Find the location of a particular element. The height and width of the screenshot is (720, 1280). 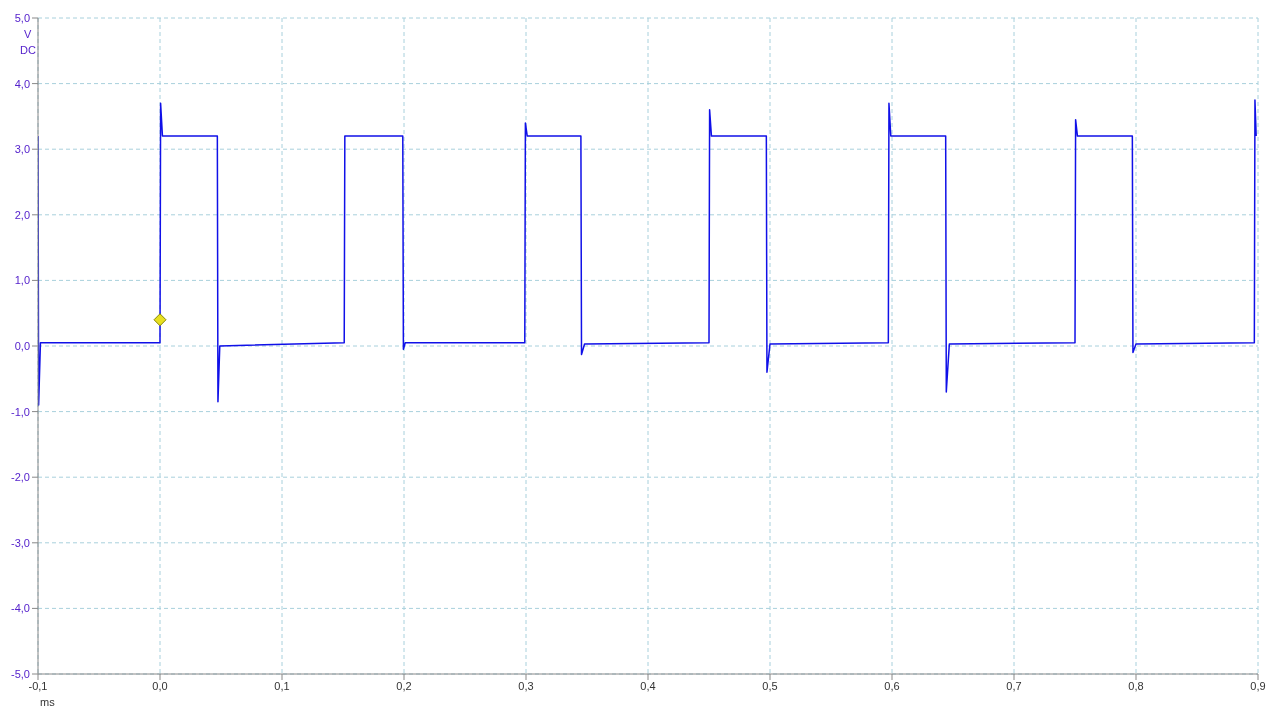

x-tick-label: 0,4 is located at coordinates (648, 685).